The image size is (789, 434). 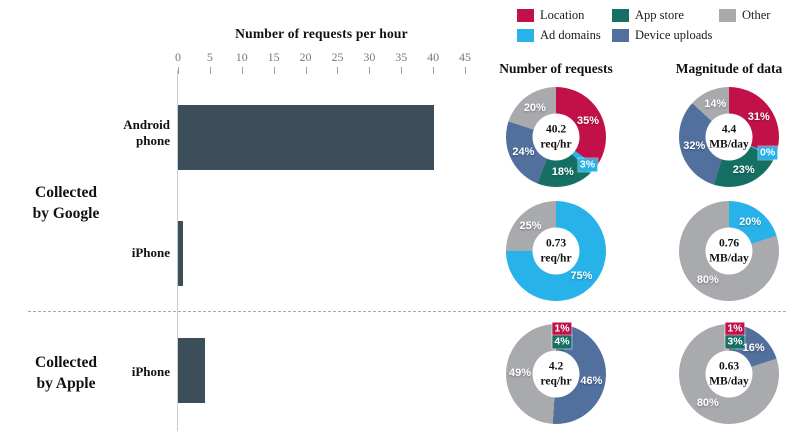 What do you see at coordinates (562, 342) in the screenshot?
I see `donut-segment-badge-app-store: 4%` at bounding box center [562, 342].